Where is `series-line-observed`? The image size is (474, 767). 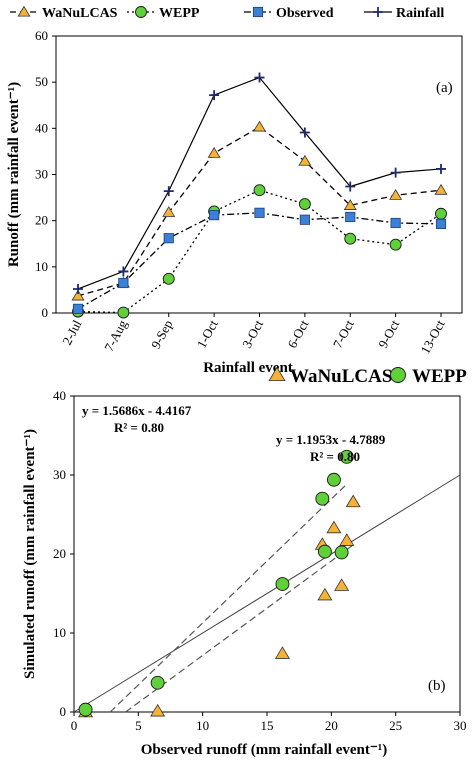
series-line-observed is located at coordinates (259, 261).